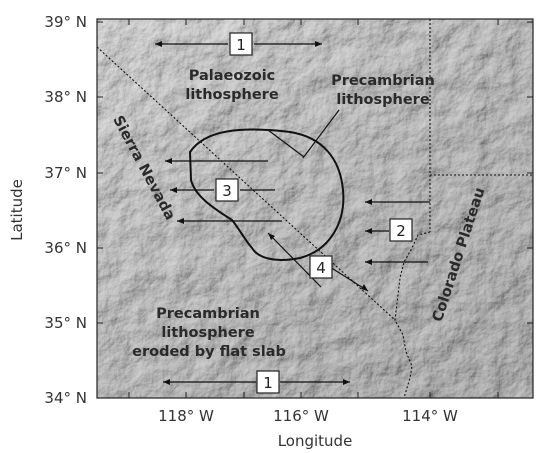 Image resolution: width=542 pixels, height=453 pixels. What do you see at coordinates (301, 416) in the screenshot?
I see `x-tick-116w: 116° W` at bounding box center [301, 416].